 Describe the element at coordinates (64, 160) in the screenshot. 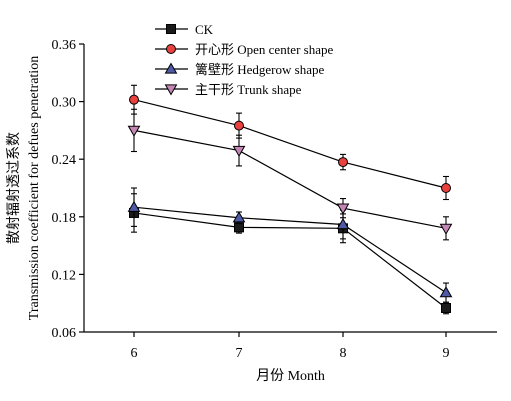

I see `y-tick-label: 0.24` at that location.